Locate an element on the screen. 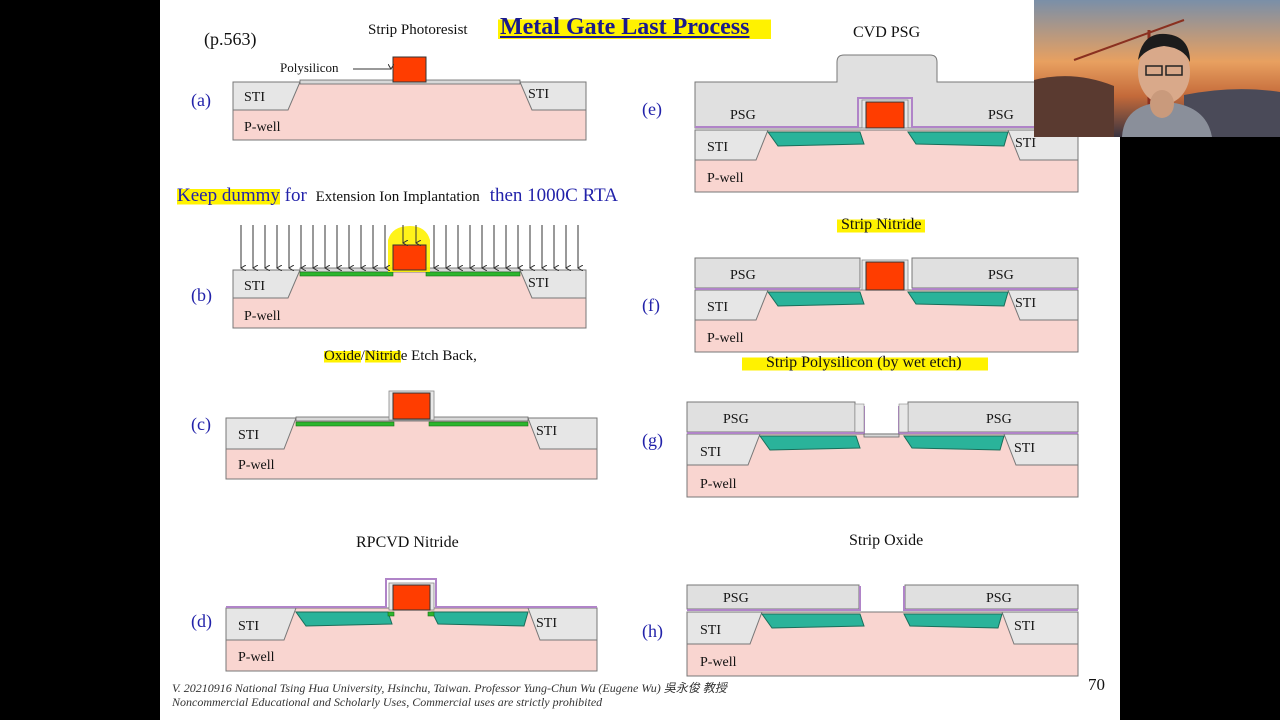 The image size is (1280, 720). page-ref: (p.563) is located at coordinates (230, 39).